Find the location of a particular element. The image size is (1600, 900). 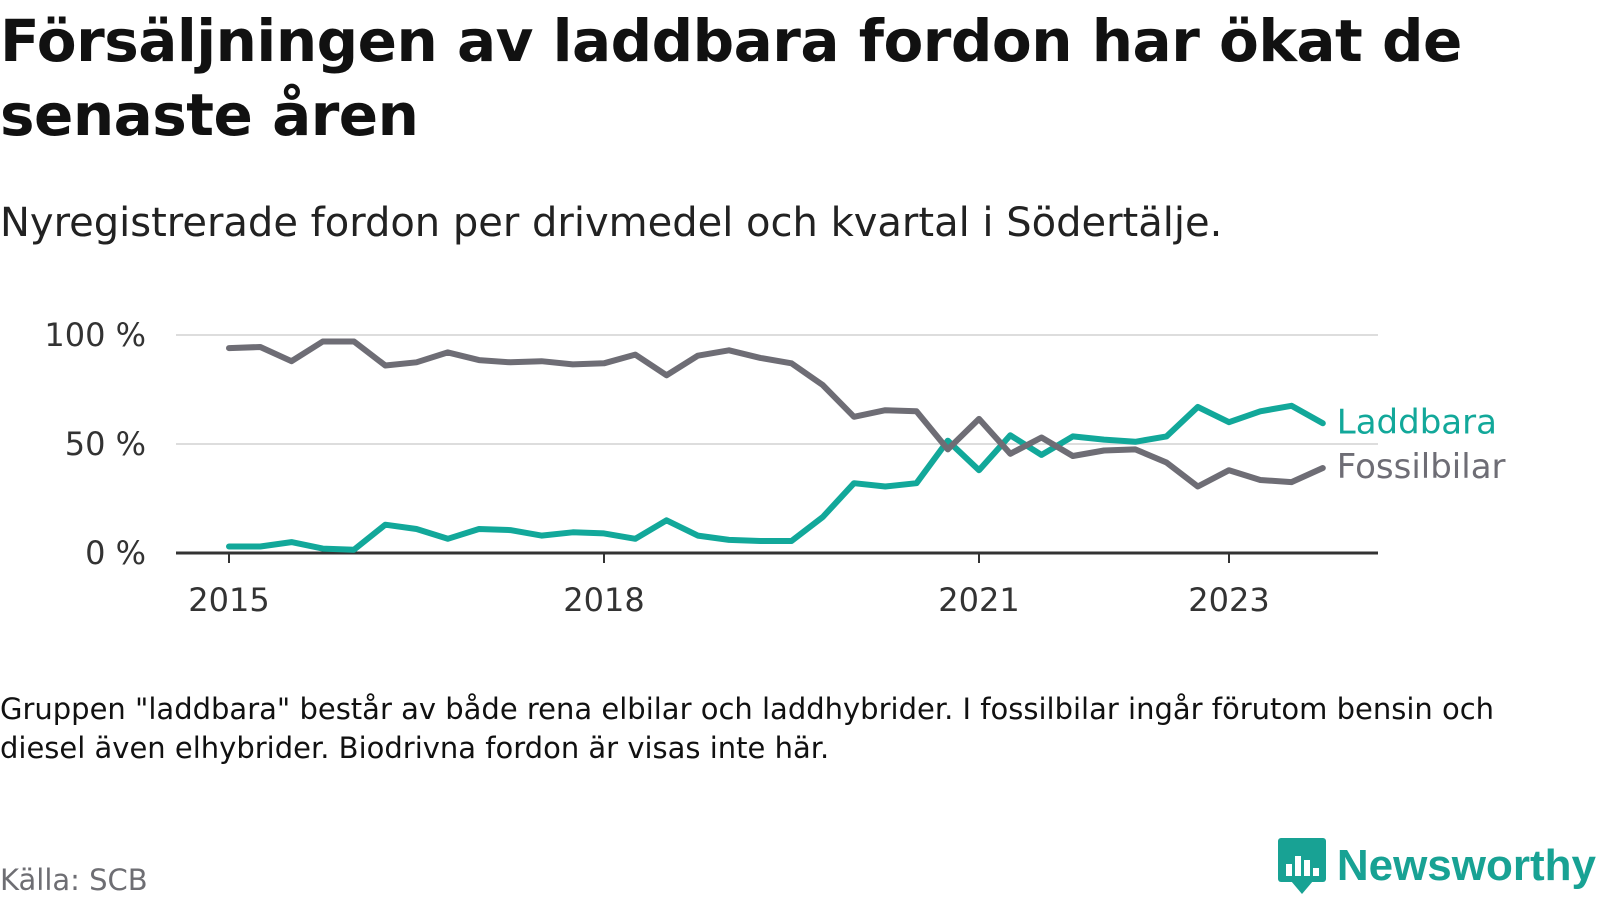

x-tick-label: 2015 is located at coordinates (228, 600).